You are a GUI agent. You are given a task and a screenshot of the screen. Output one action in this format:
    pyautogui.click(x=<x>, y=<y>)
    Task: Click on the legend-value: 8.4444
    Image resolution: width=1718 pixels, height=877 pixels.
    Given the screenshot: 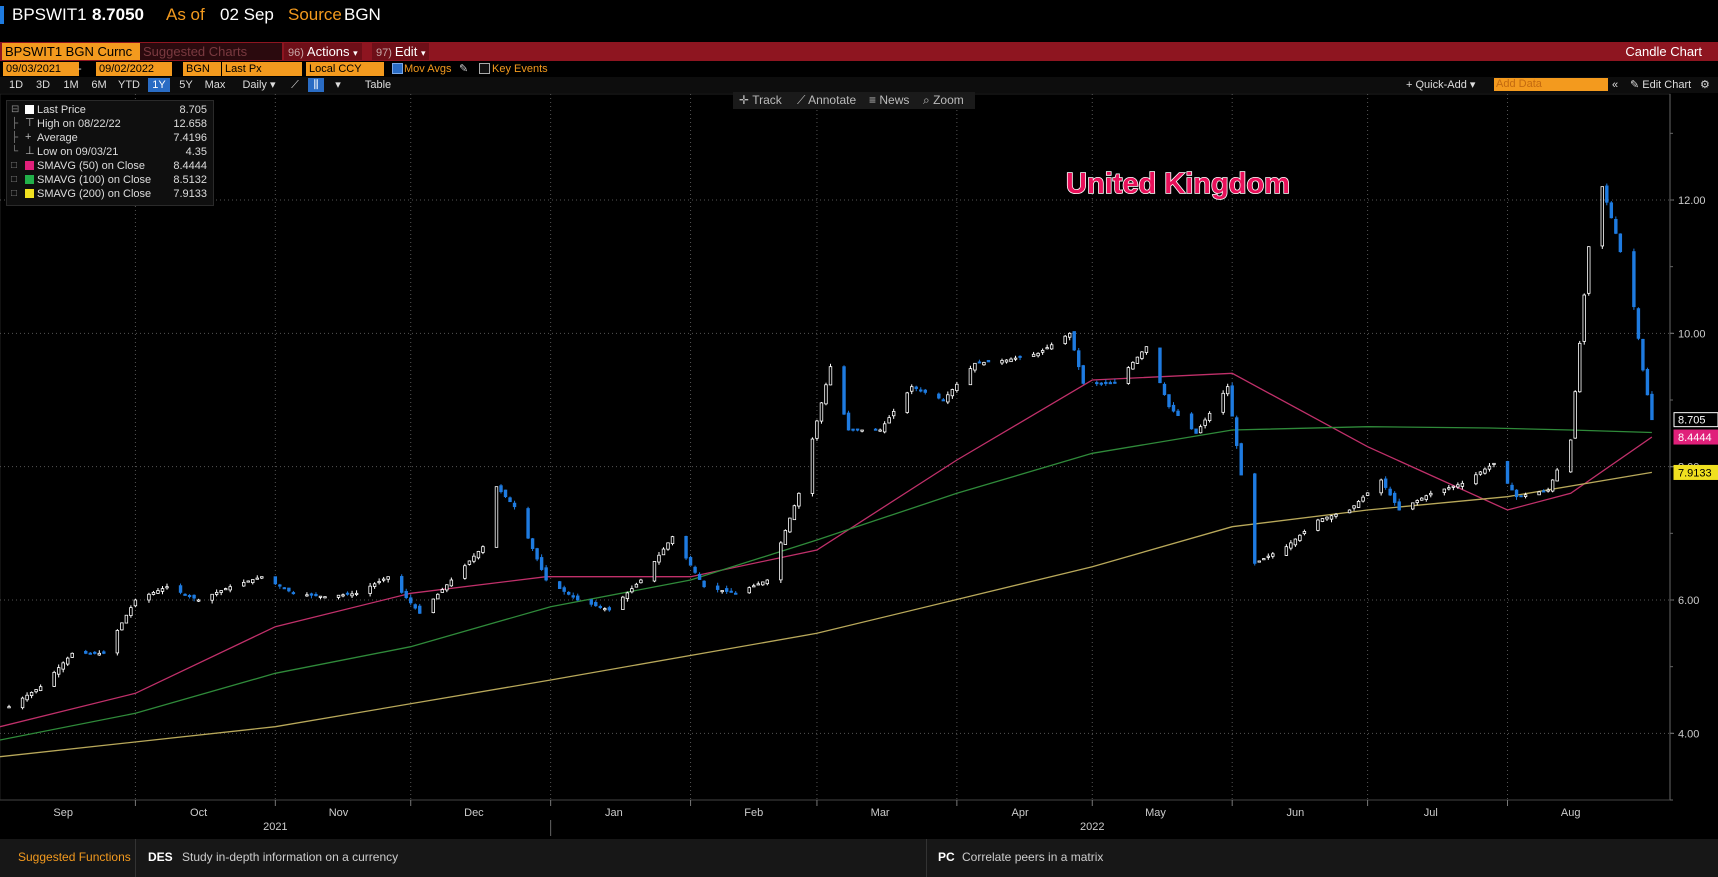 What is the action you would take?
    pyautogui.click(x=190, y=166)
    